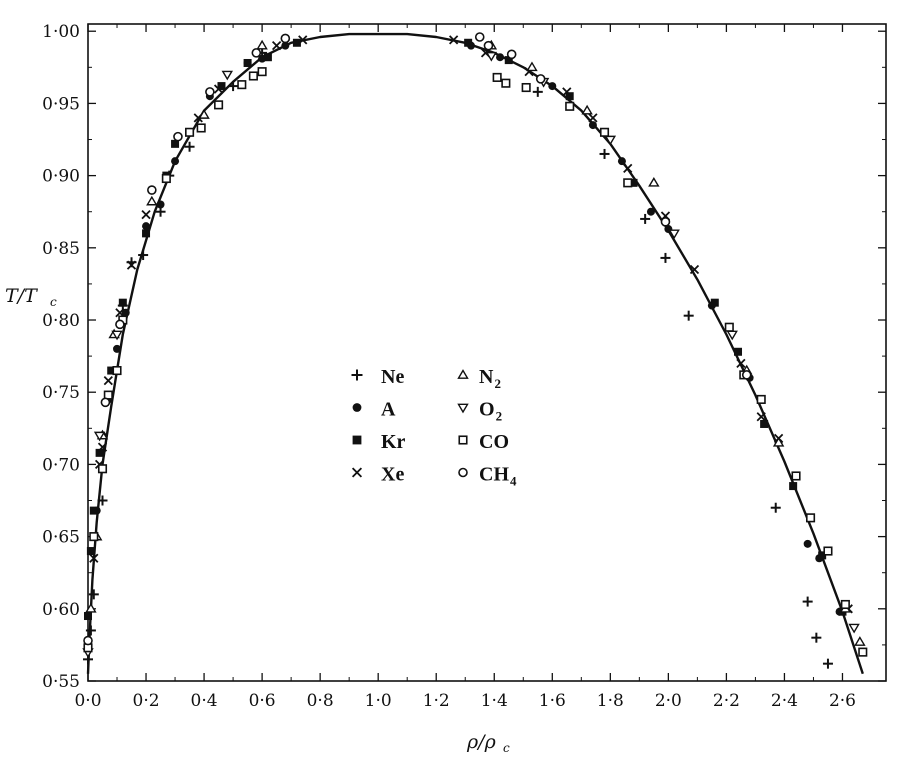  What do you see at coordinates (842, 701) in the screenshot?
I see `x-tick-label: 2·6` at bounding box center [842, 701].